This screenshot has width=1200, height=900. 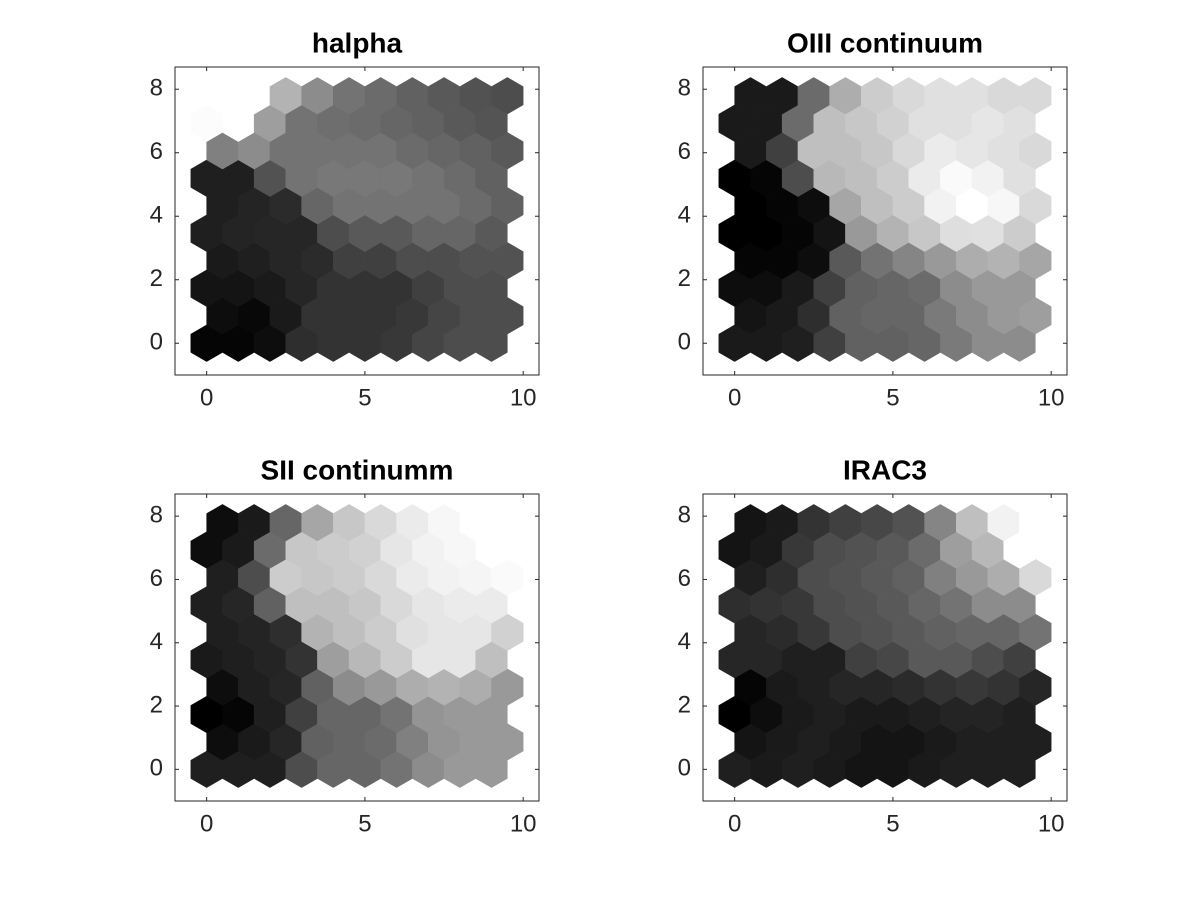 What do you see at coordinates (357, 469) in the screenshot?
I see `chart-title: SII continumm` at bounding box center [357, 469].